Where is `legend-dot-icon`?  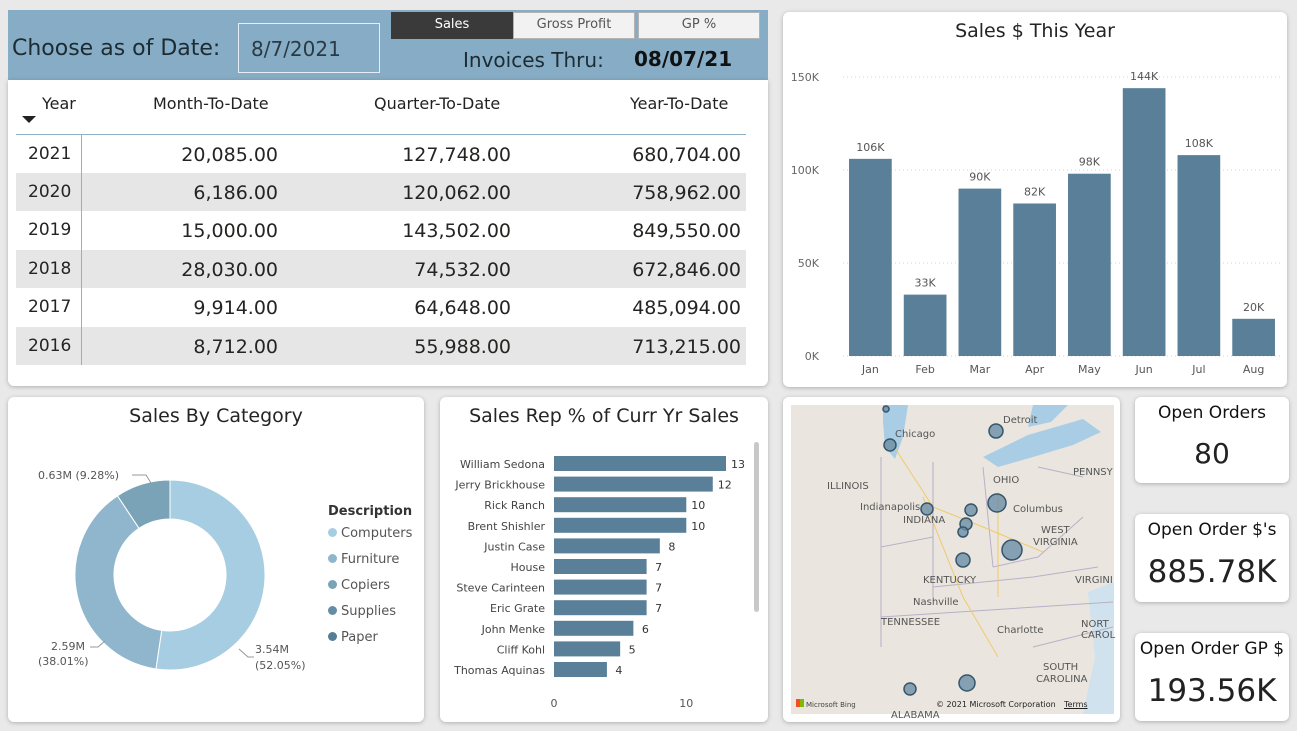 legend-dot-icon is located at coordinates (332, 610).